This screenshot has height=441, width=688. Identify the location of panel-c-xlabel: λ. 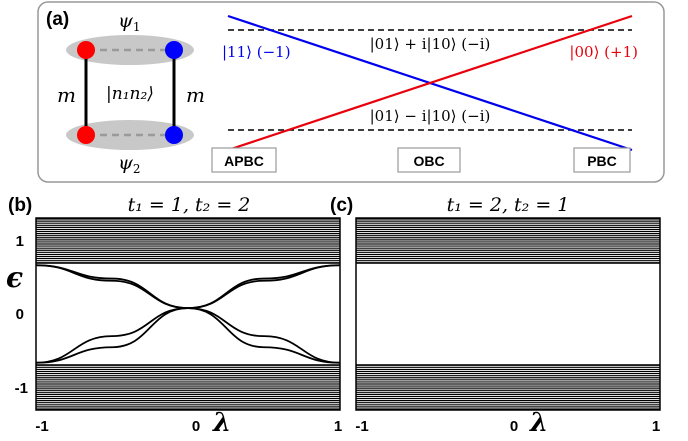
(538, 423).